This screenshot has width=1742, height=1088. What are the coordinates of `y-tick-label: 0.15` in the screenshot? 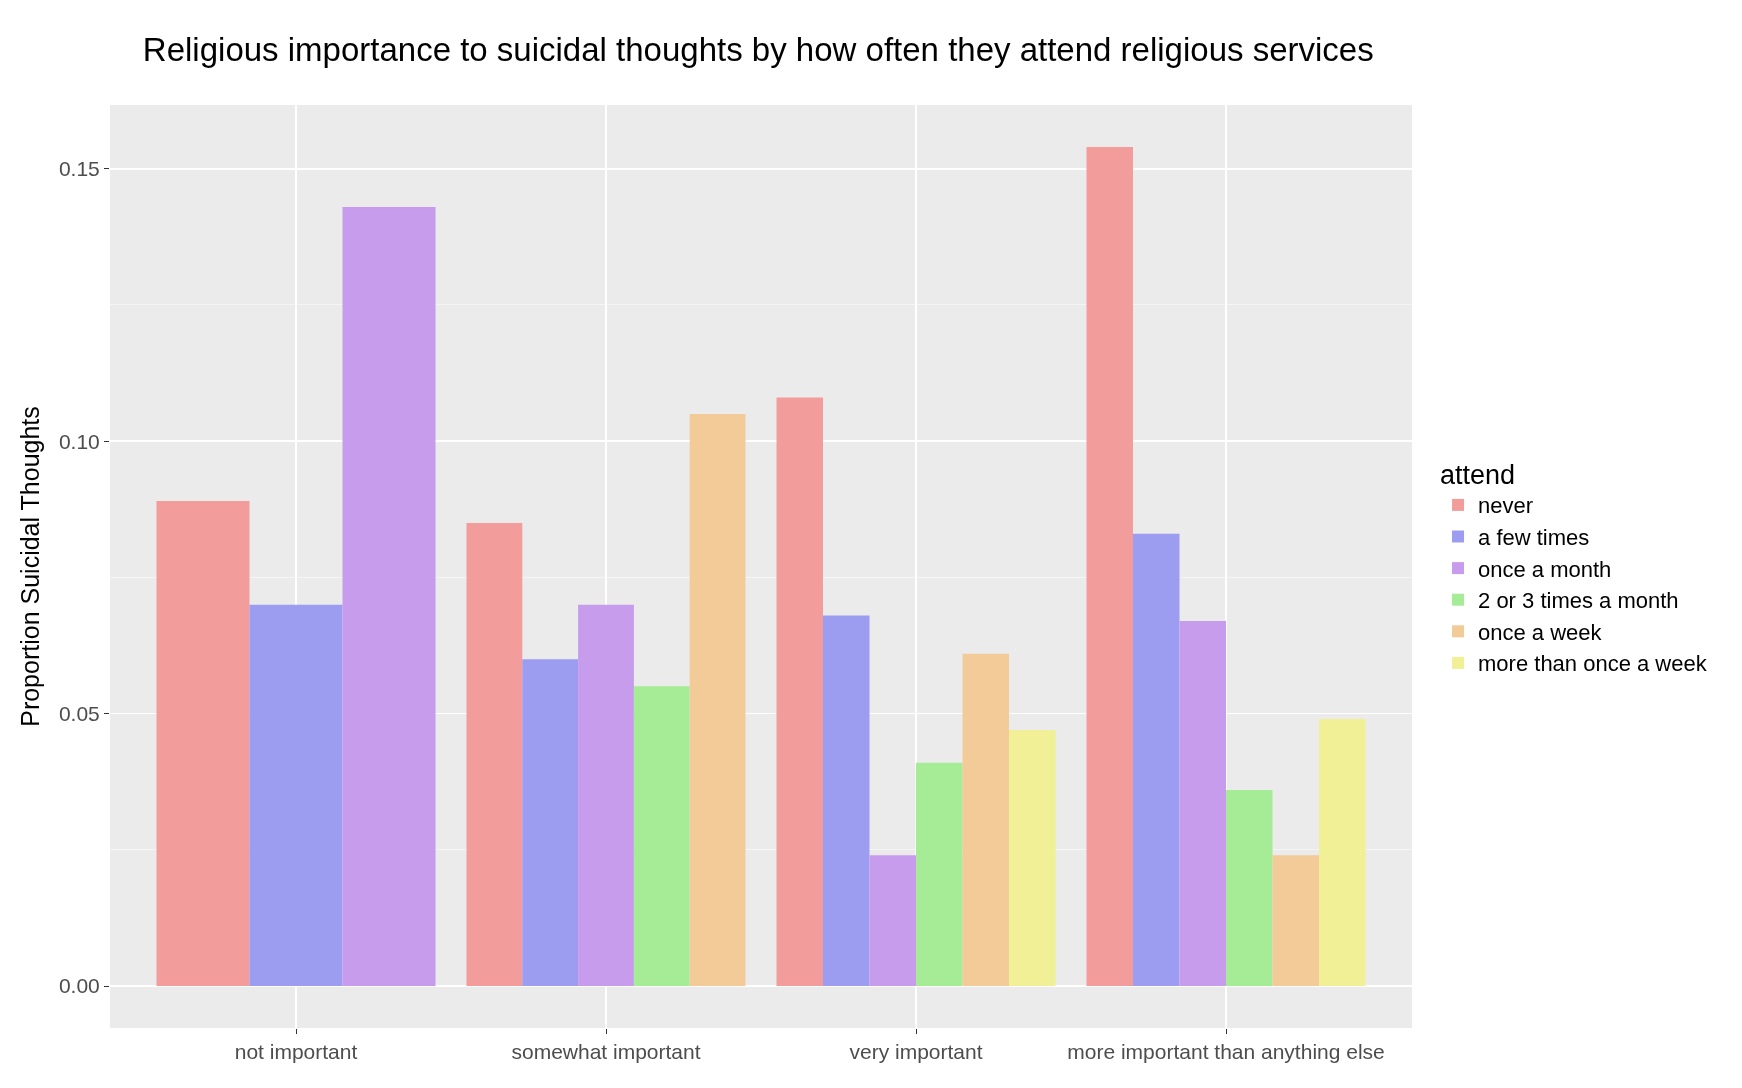 It's located at (79, 169).